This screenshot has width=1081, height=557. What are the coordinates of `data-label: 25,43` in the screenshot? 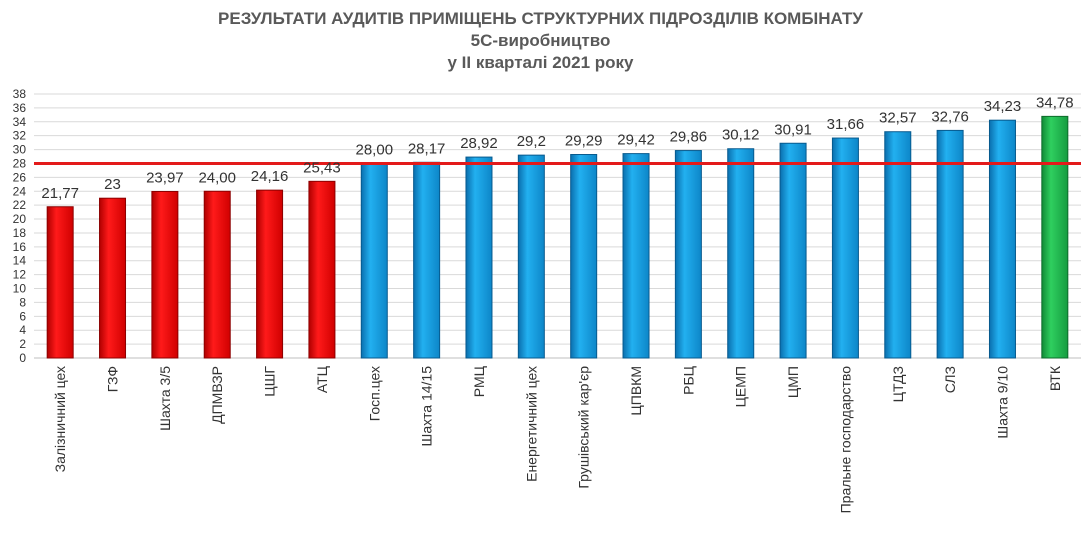 It's located at (322, 167).